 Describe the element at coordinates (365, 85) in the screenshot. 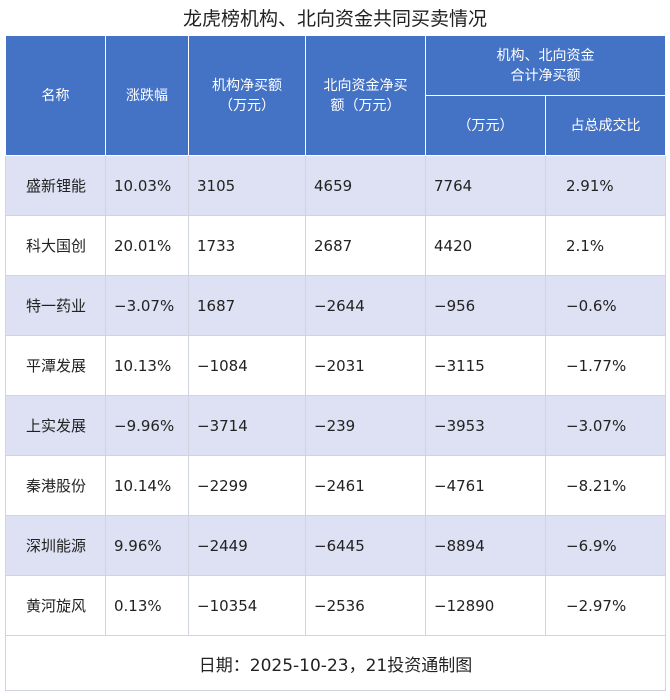

I see `header-line: 北向资金净买` at that location.